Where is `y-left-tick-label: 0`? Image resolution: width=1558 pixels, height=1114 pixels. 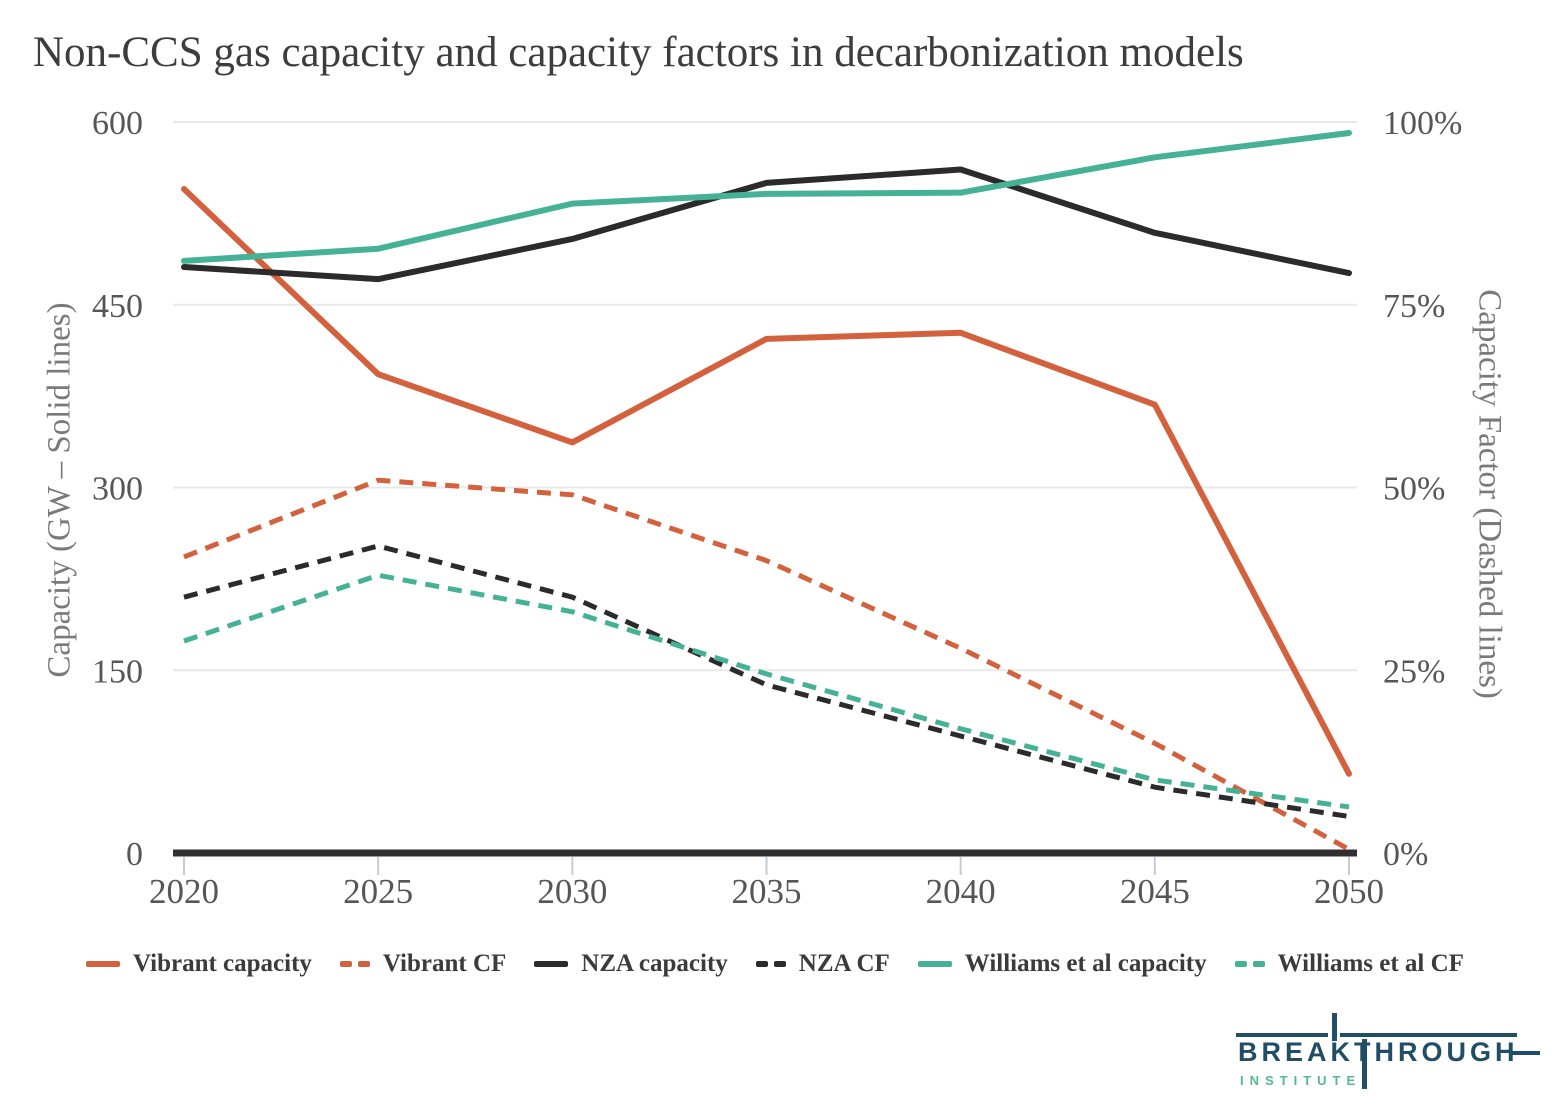 y-left-tick-label: 0 is located at coordinates (134, 854).